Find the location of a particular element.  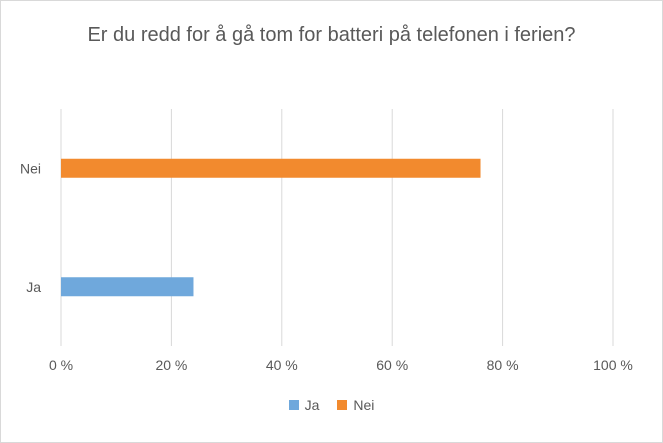

y-category-label: Nei is located at coordinates (30, 168).